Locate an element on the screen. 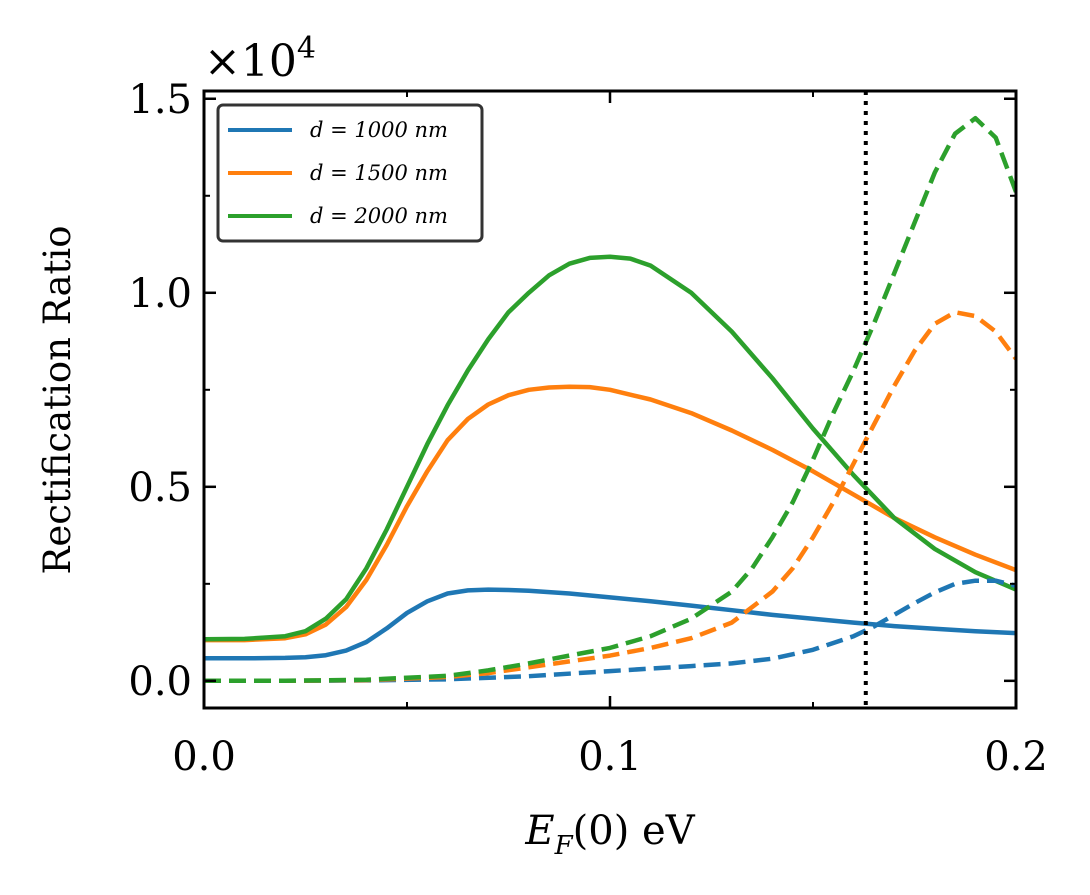  y-tick-label: 1.0 is located at coordinates (160, 294).